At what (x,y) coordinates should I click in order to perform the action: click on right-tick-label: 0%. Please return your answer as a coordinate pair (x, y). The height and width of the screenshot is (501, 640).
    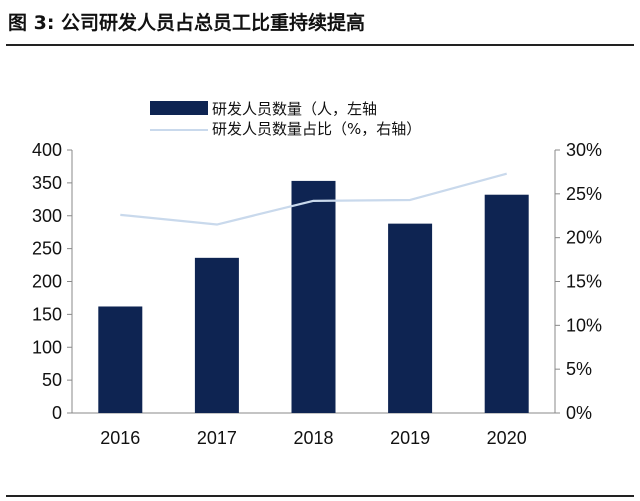
    Looking at the image, I should click on (579, 413).